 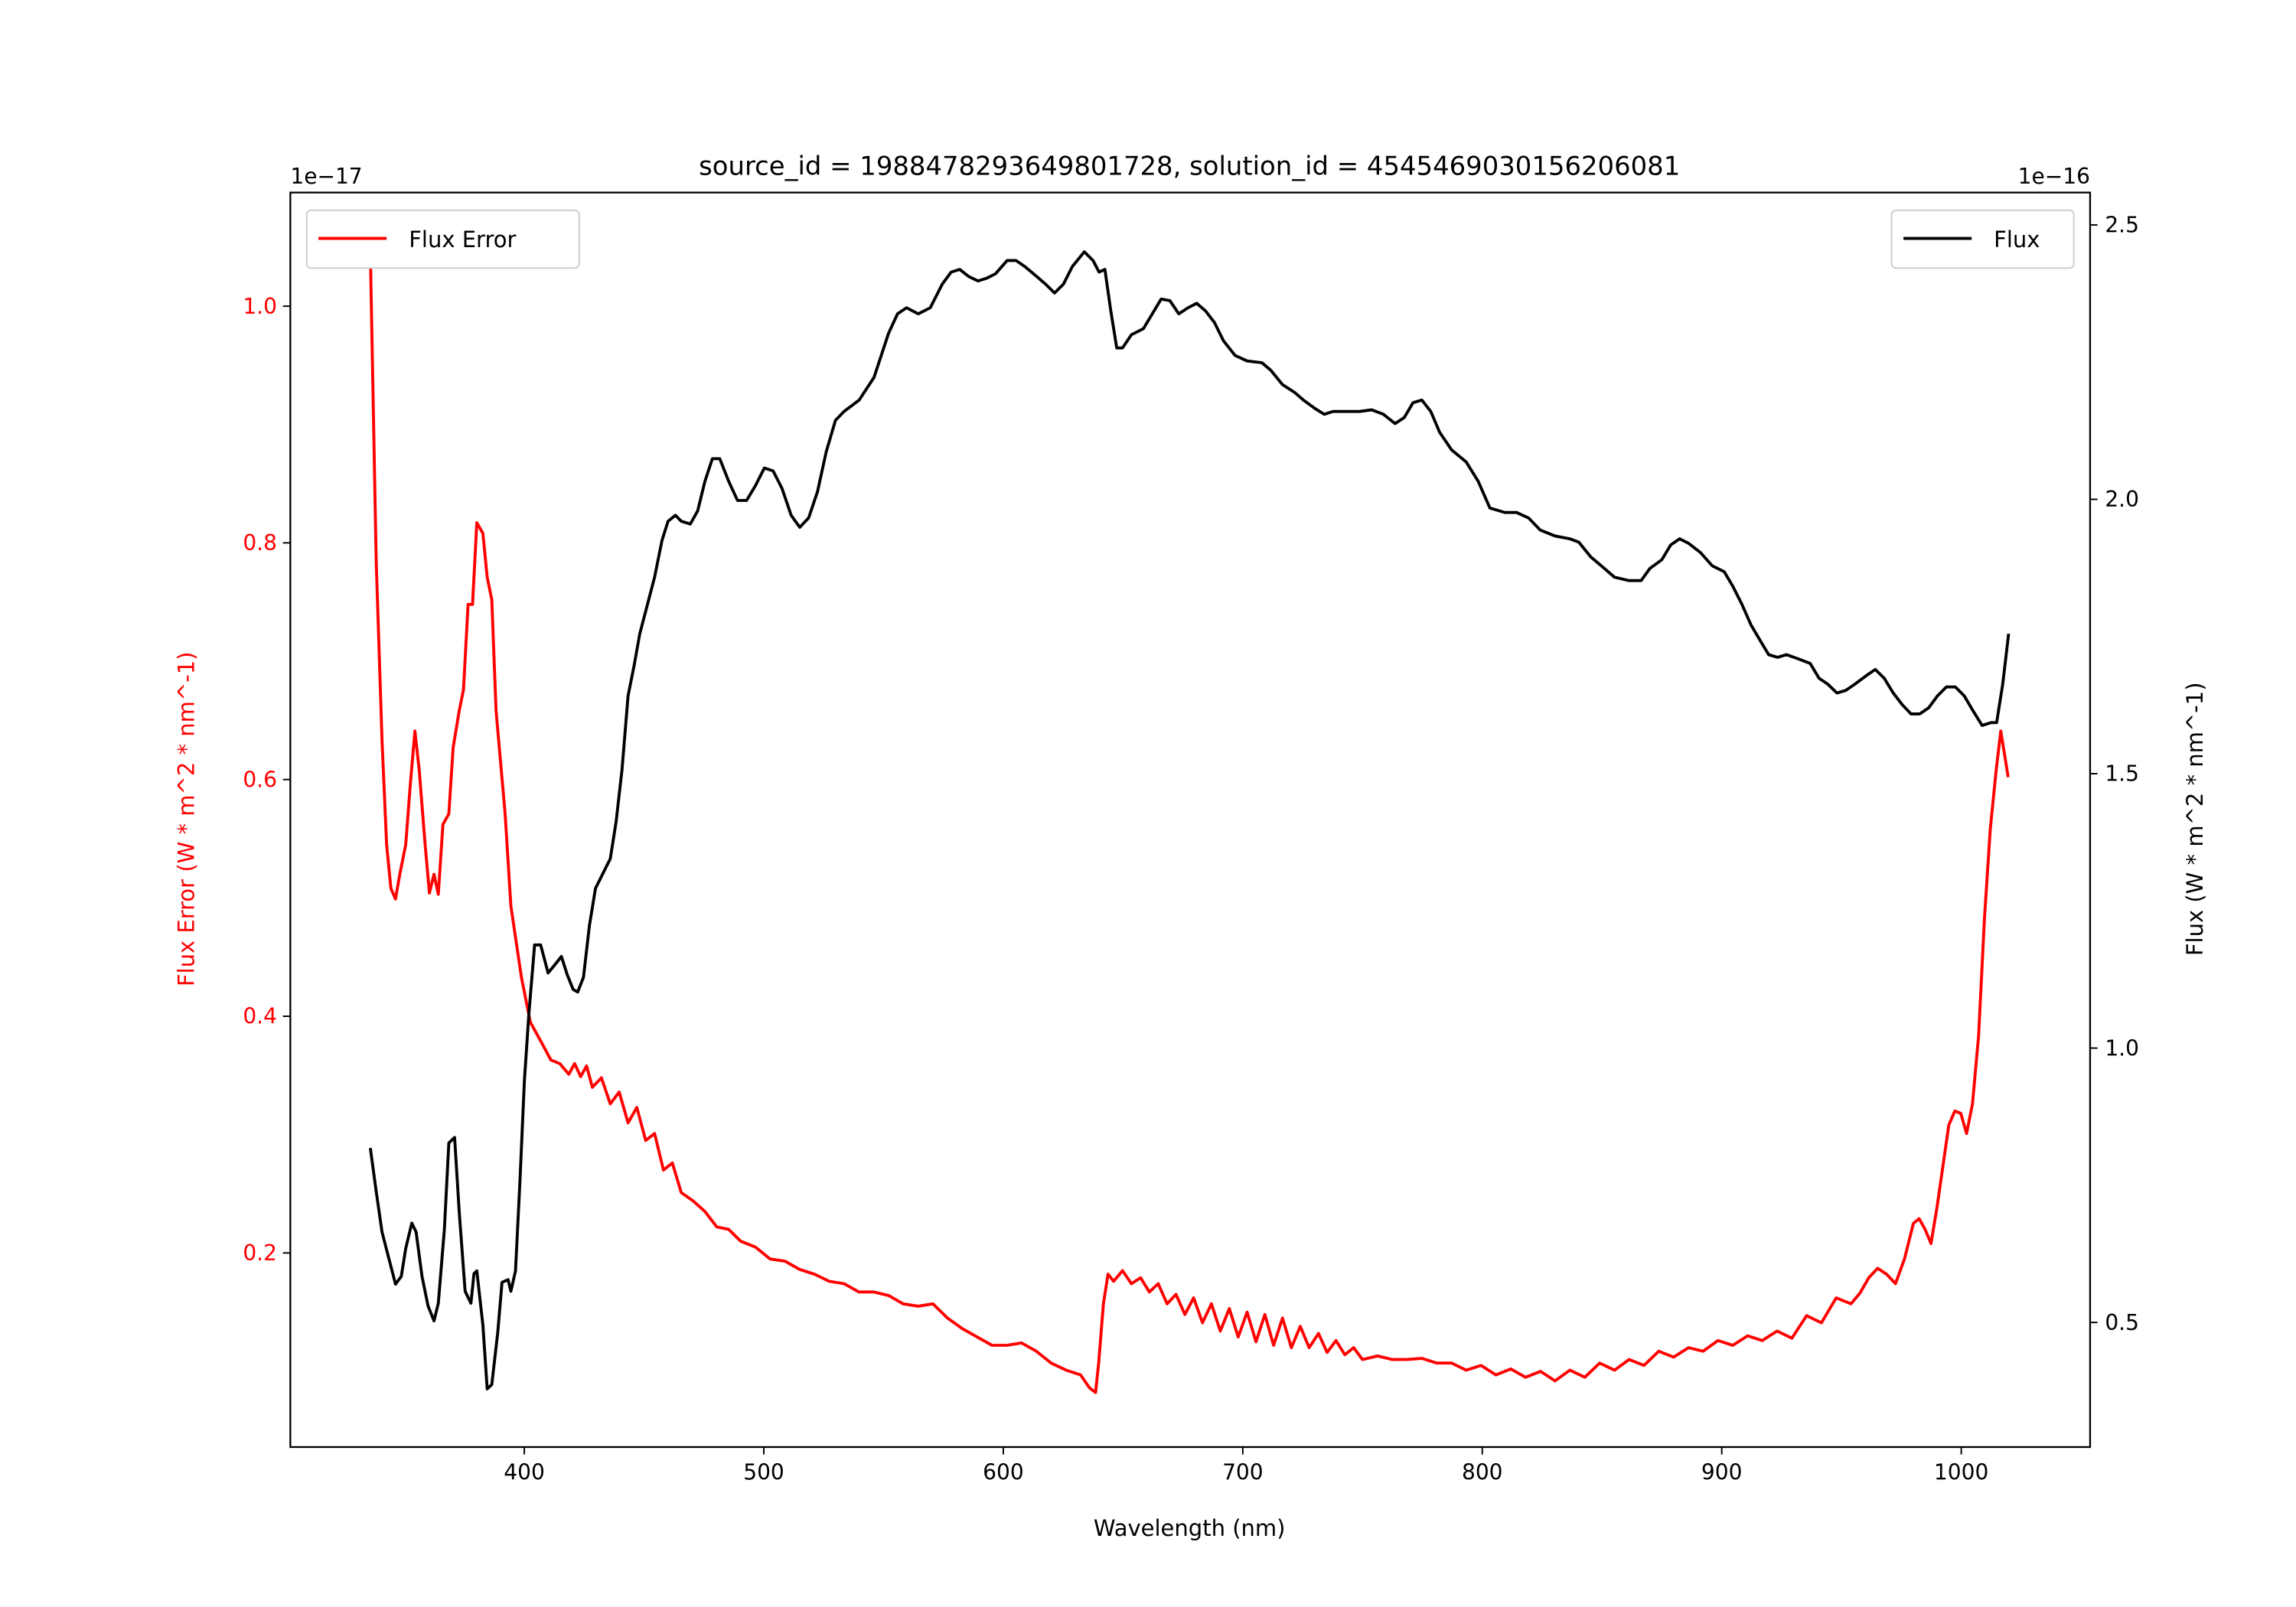 I want to click on y-left-tick-label: 0.2, so click(x=260, y=1253).